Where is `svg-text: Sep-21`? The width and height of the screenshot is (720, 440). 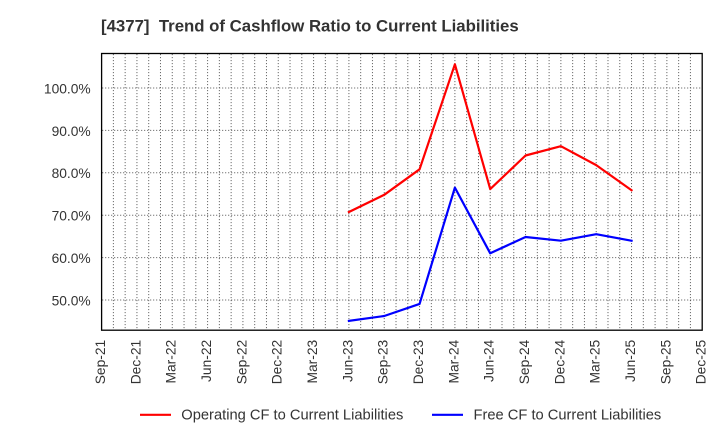 svg-text: Sep-21 is located at coordinates (100, 362).